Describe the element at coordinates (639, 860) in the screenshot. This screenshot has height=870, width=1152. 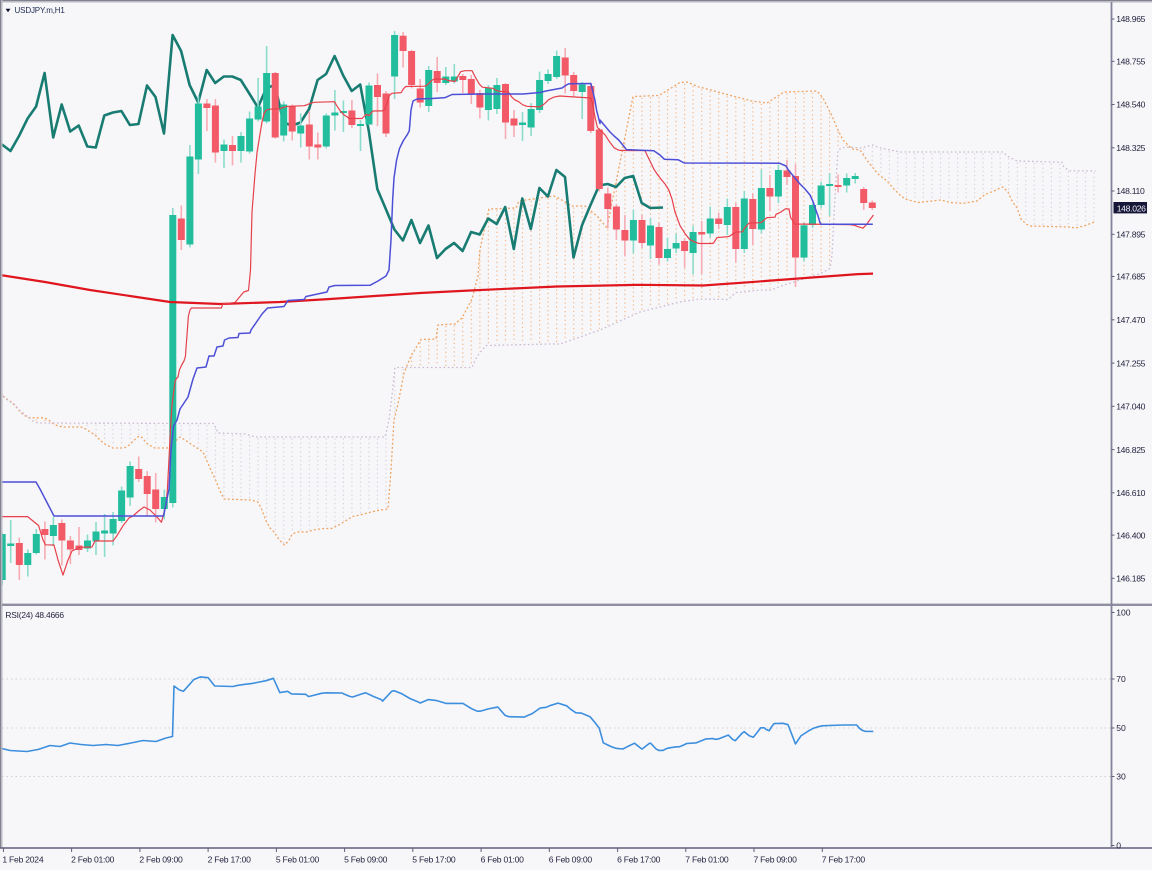
I see `svg-text: 6 Feb 17:00` at that location.